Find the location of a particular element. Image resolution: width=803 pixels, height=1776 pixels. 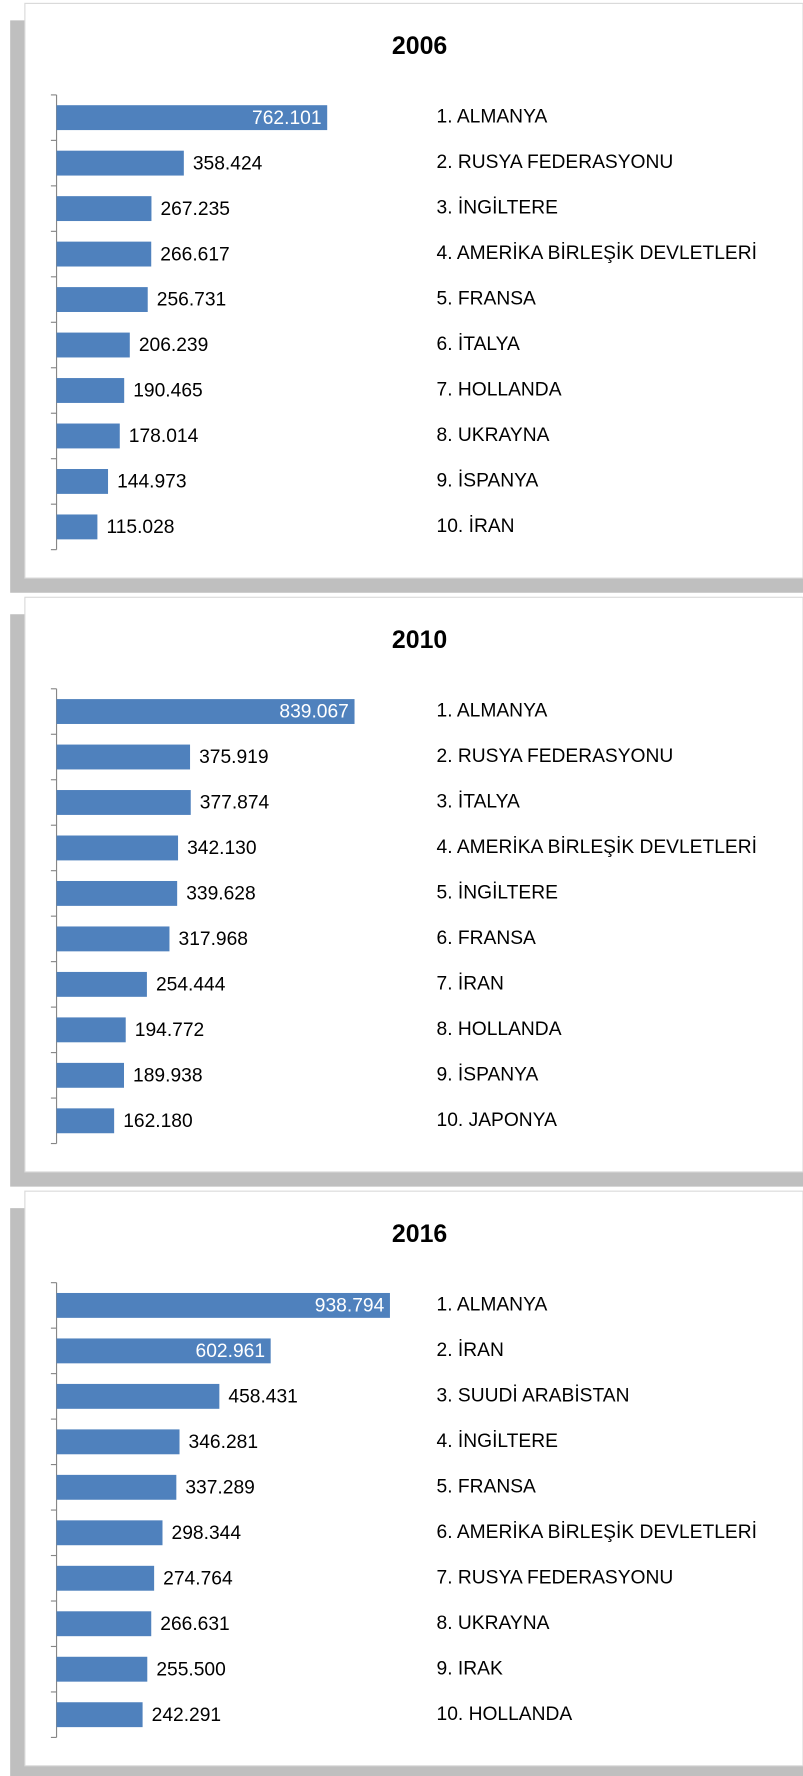

chart-title: 2010 is located at coordinates (419, 640).